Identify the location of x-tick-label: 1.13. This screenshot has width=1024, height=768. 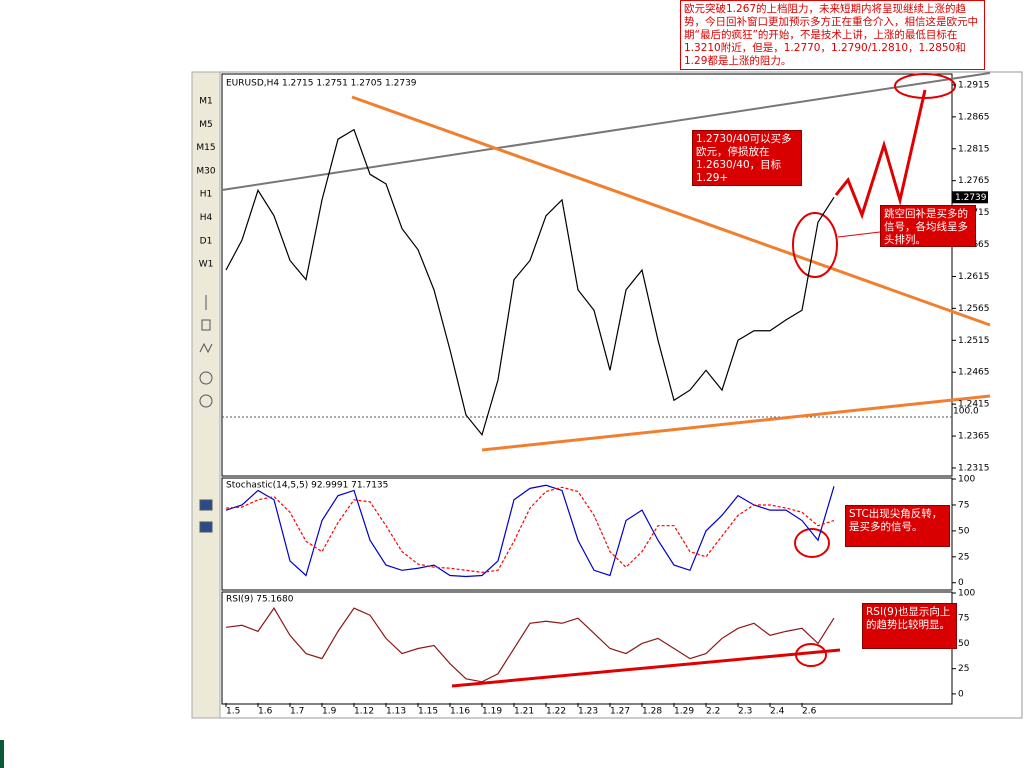
(396, 712).